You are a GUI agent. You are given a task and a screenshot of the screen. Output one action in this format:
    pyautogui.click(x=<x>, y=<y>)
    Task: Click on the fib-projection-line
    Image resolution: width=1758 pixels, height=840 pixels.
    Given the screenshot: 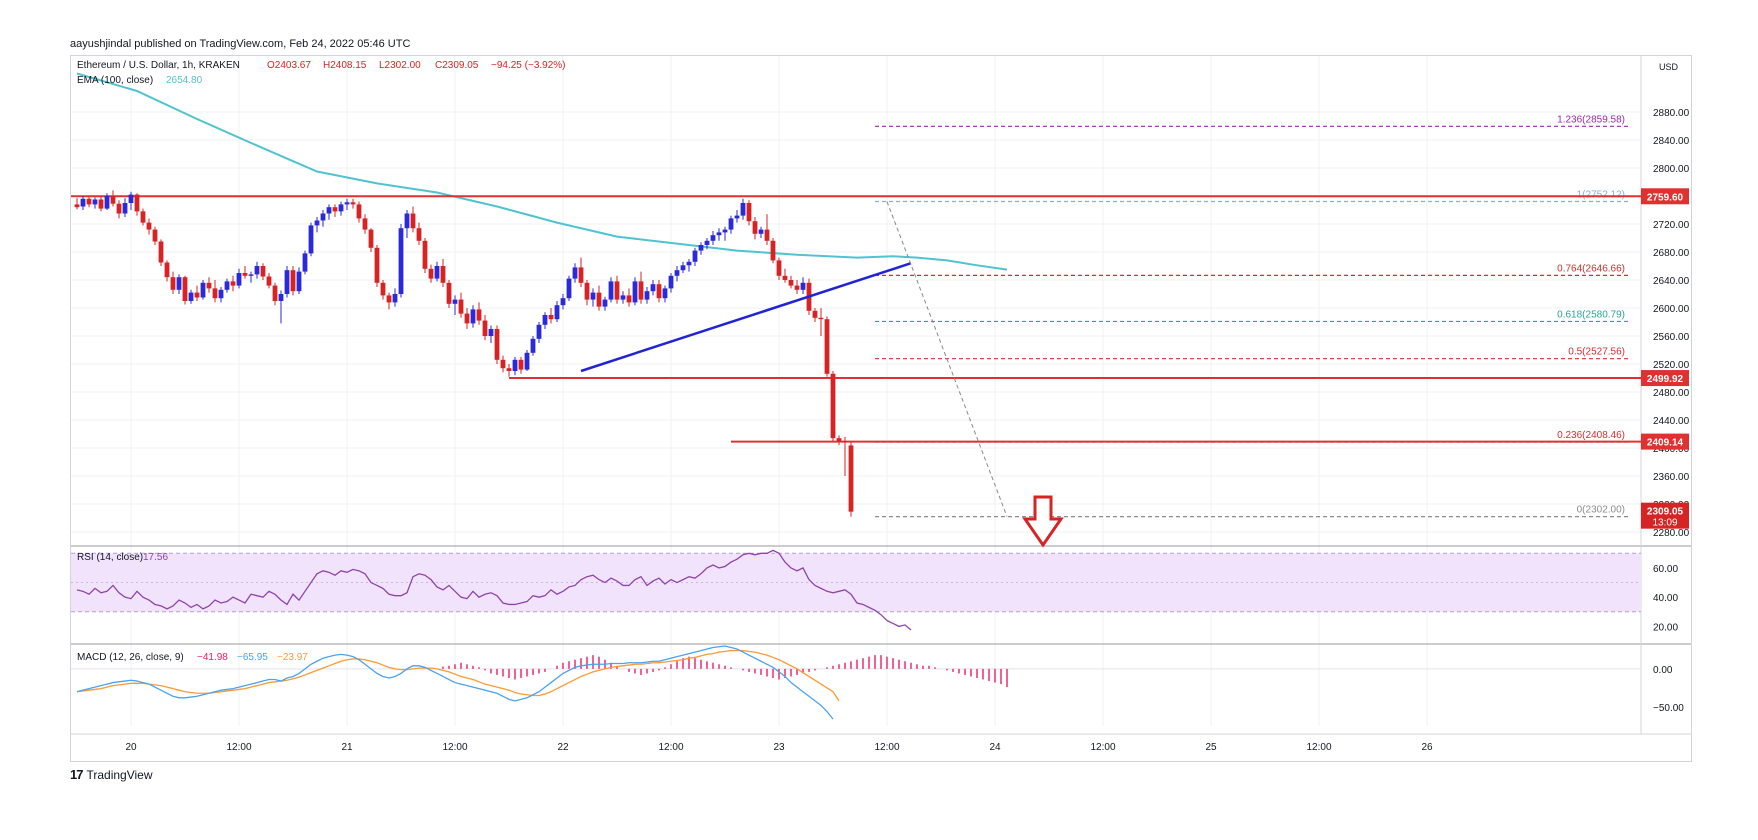 What is the action you would take?
    pyautogui.click(x=947, y=359)
    